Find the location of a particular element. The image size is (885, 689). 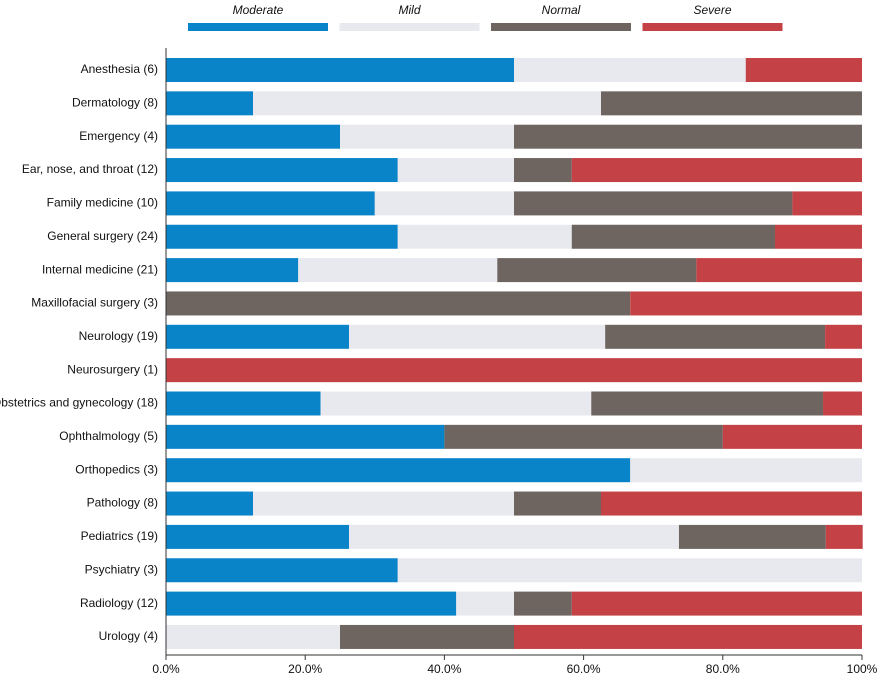

x-tick-label: 100% is located at coordinates (862, 669).